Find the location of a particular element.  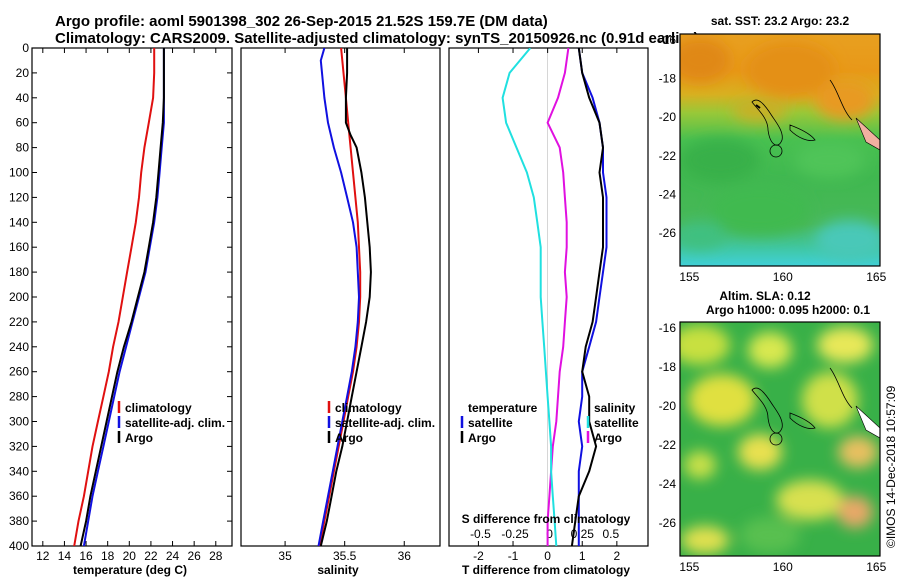

sla-lon-label: 160 is located at coordinates (783, 567).